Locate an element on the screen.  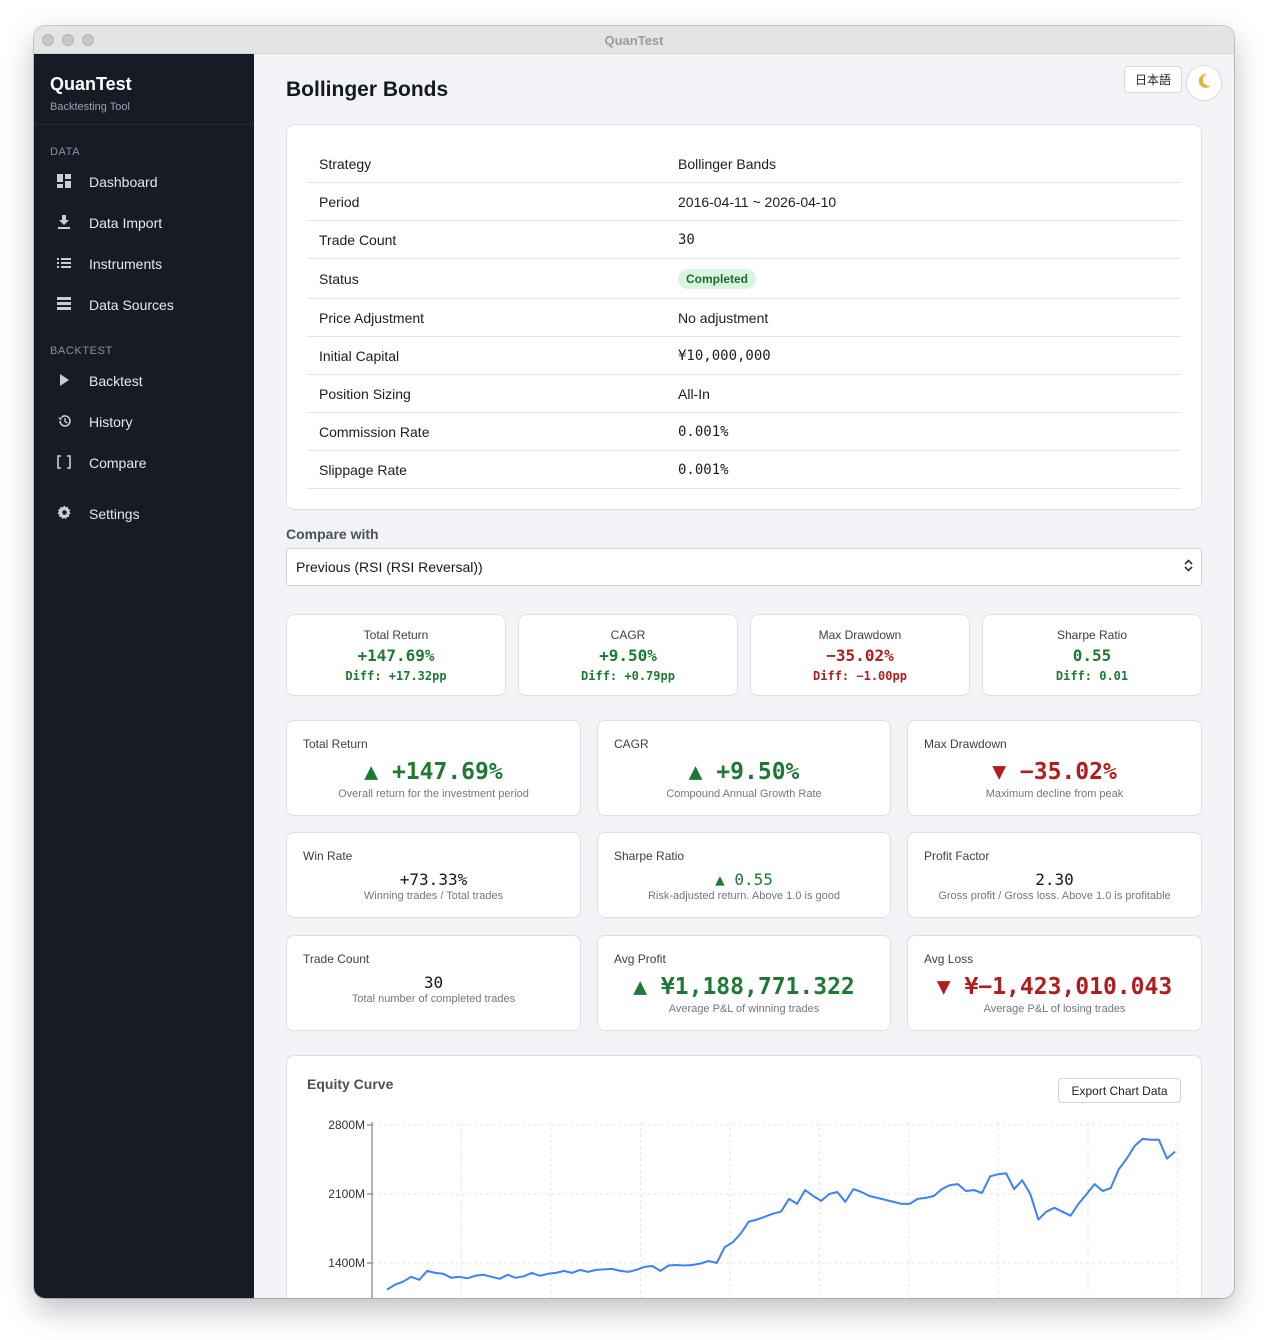
comparison-card-value: 0.55 is located at coordinates (1092, 655).